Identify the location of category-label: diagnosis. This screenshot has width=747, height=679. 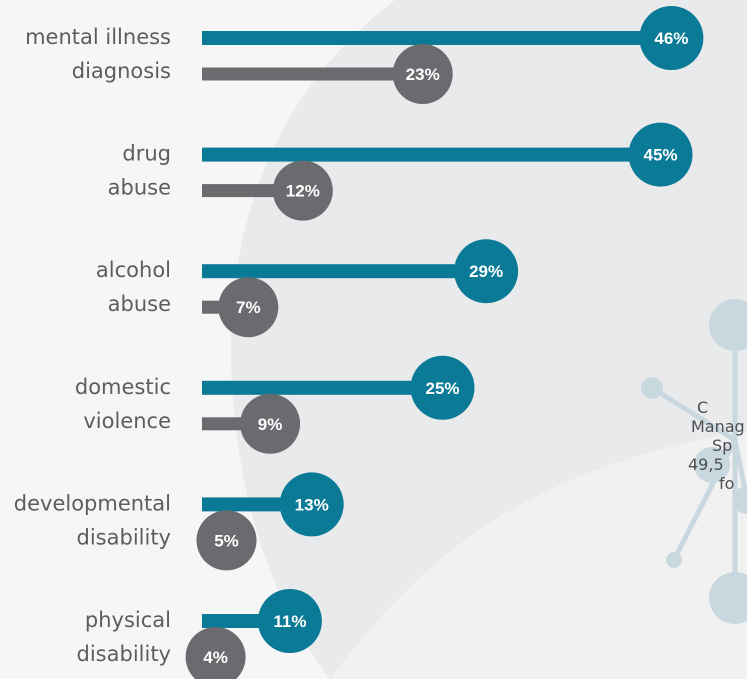
(121, 71).